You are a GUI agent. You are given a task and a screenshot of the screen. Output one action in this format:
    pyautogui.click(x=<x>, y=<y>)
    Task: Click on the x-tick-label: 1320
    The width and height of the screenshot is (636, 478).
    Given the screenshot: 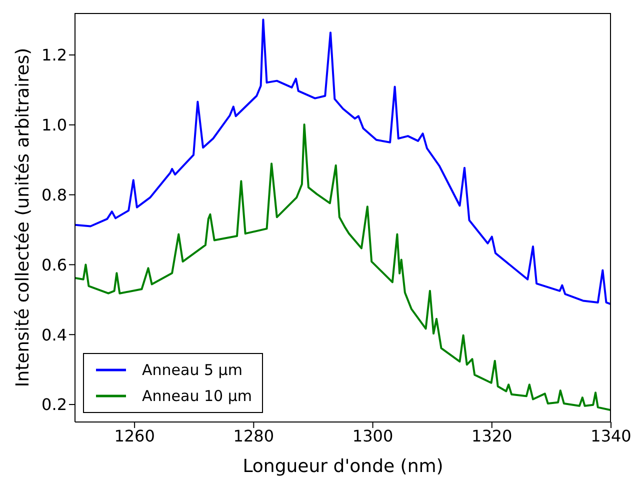 What is the action you would take?
    pyautogui.click(x=492, y=436)
    